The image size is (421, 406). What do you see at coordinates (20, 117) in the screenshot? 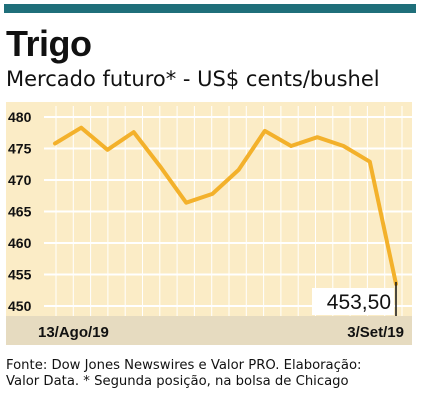
I see `y-tick-label: 480` at bounding box center [20, 117].